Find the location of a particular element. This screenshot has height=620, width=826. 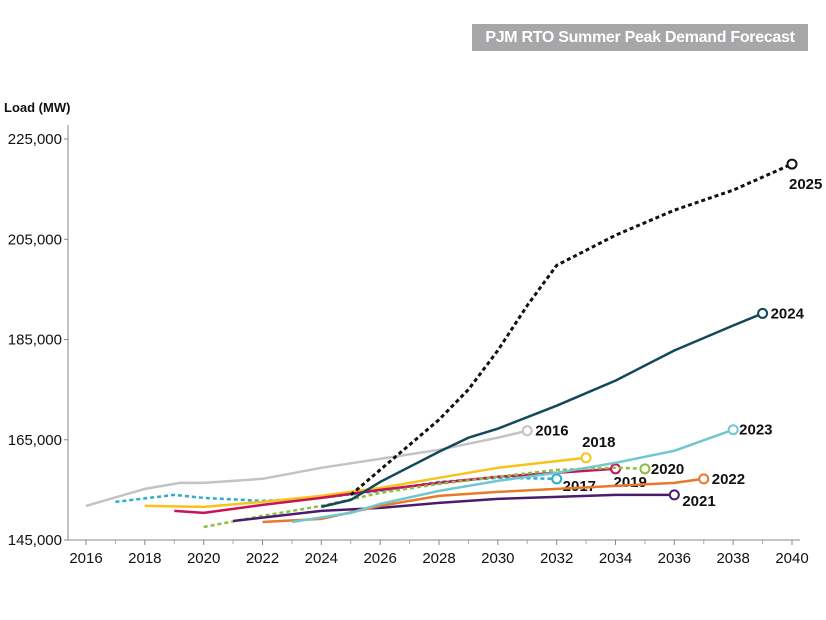

series-end-marker-2021 is located at coordinates (674, 495).